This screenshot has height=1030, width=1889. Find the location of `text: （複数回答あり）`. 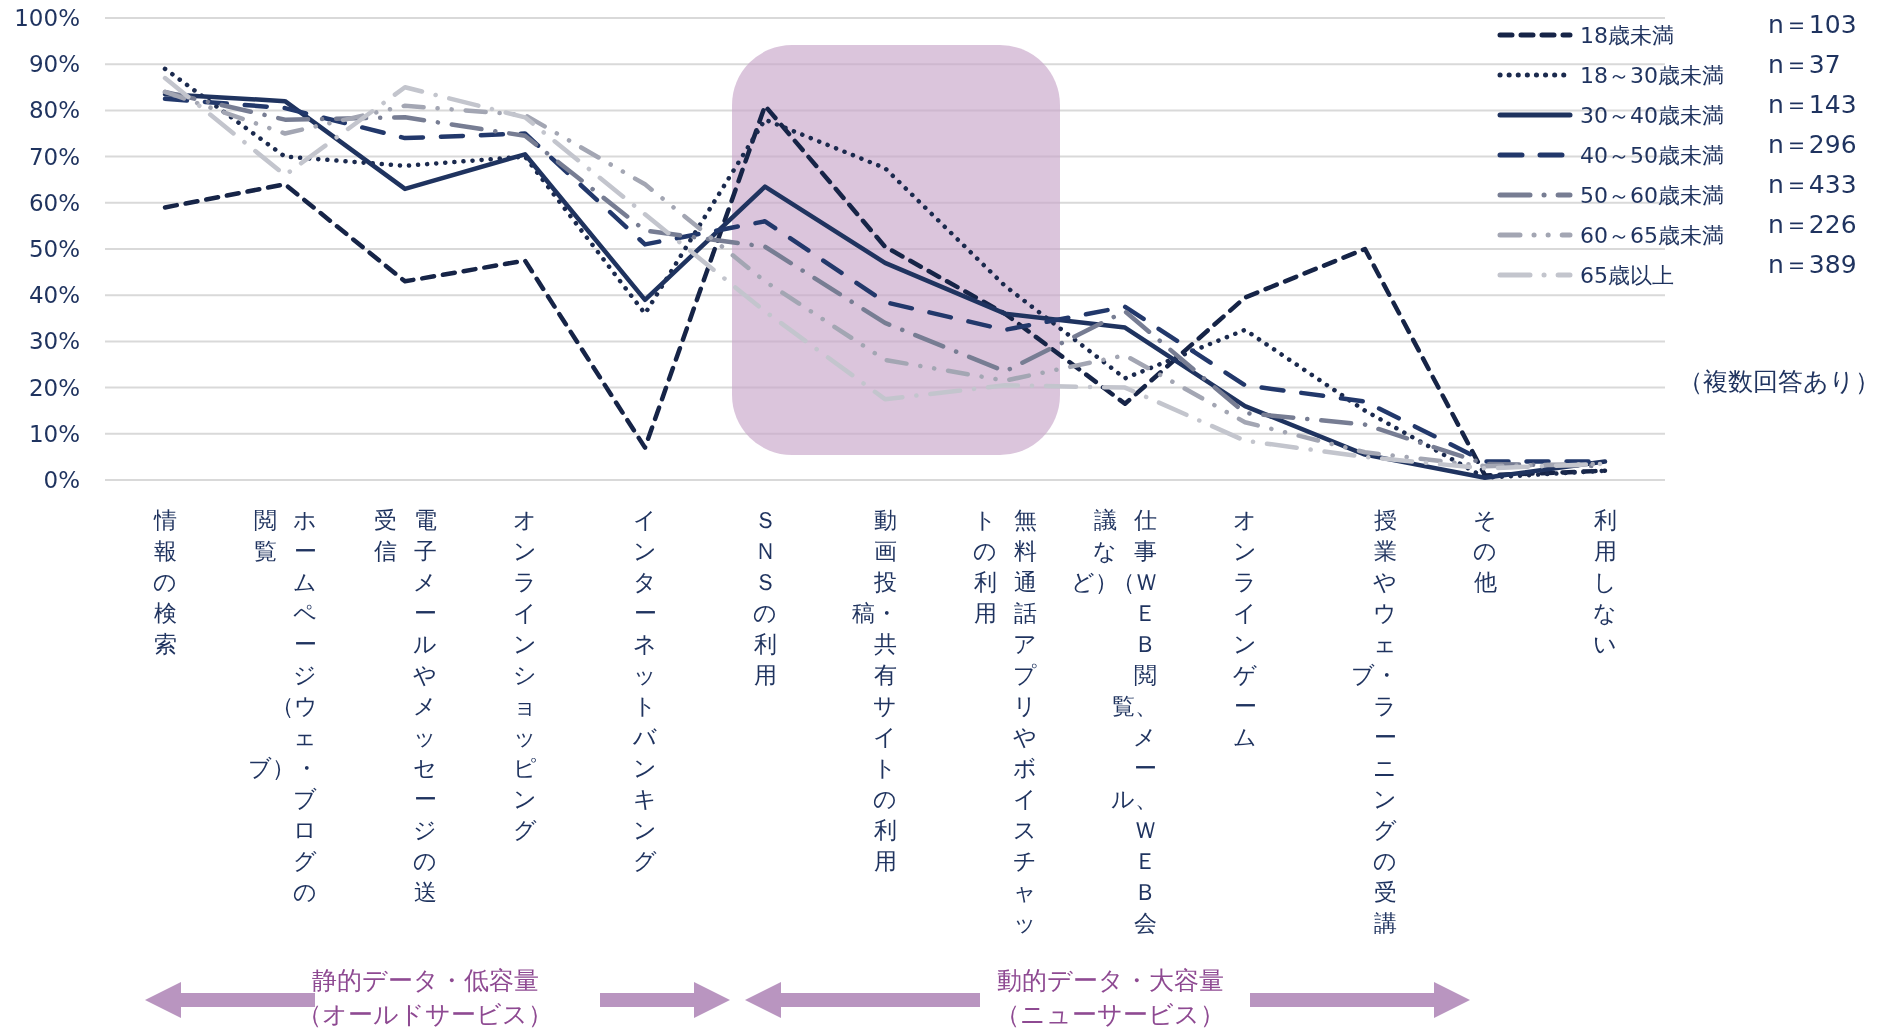

text: （複数回答あり） is located at coordinates (1779, 381).